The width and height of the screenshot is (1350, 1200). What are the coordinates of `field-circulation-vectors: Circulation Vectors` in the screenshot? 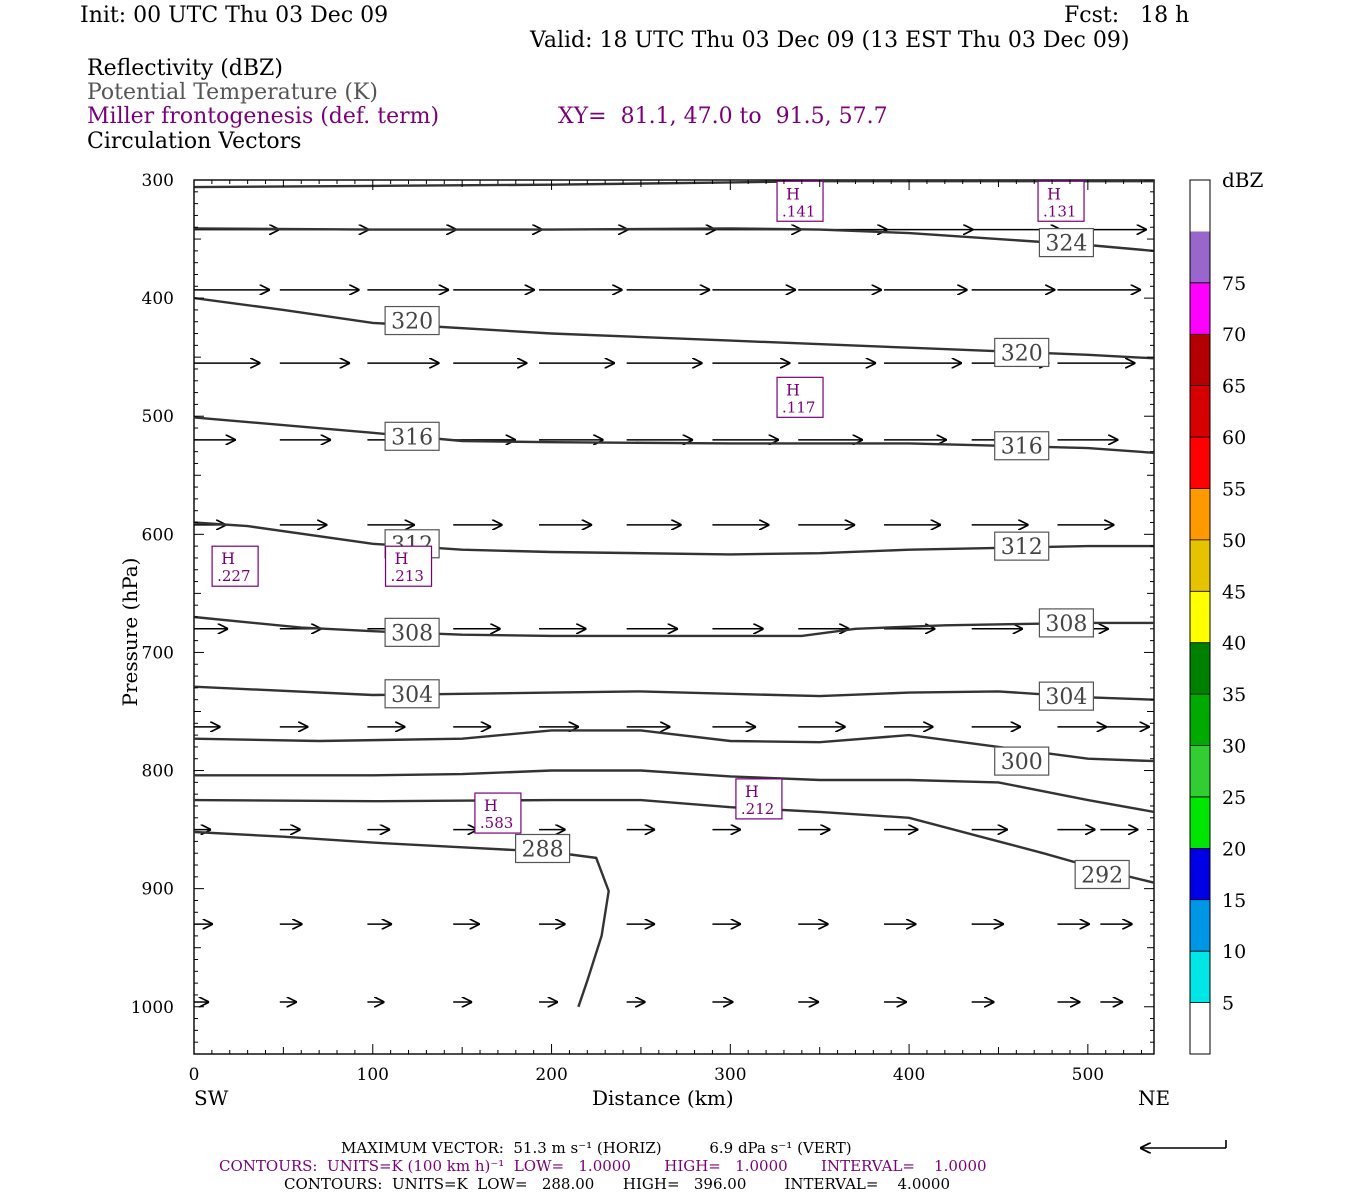 It's located at (194, 141).